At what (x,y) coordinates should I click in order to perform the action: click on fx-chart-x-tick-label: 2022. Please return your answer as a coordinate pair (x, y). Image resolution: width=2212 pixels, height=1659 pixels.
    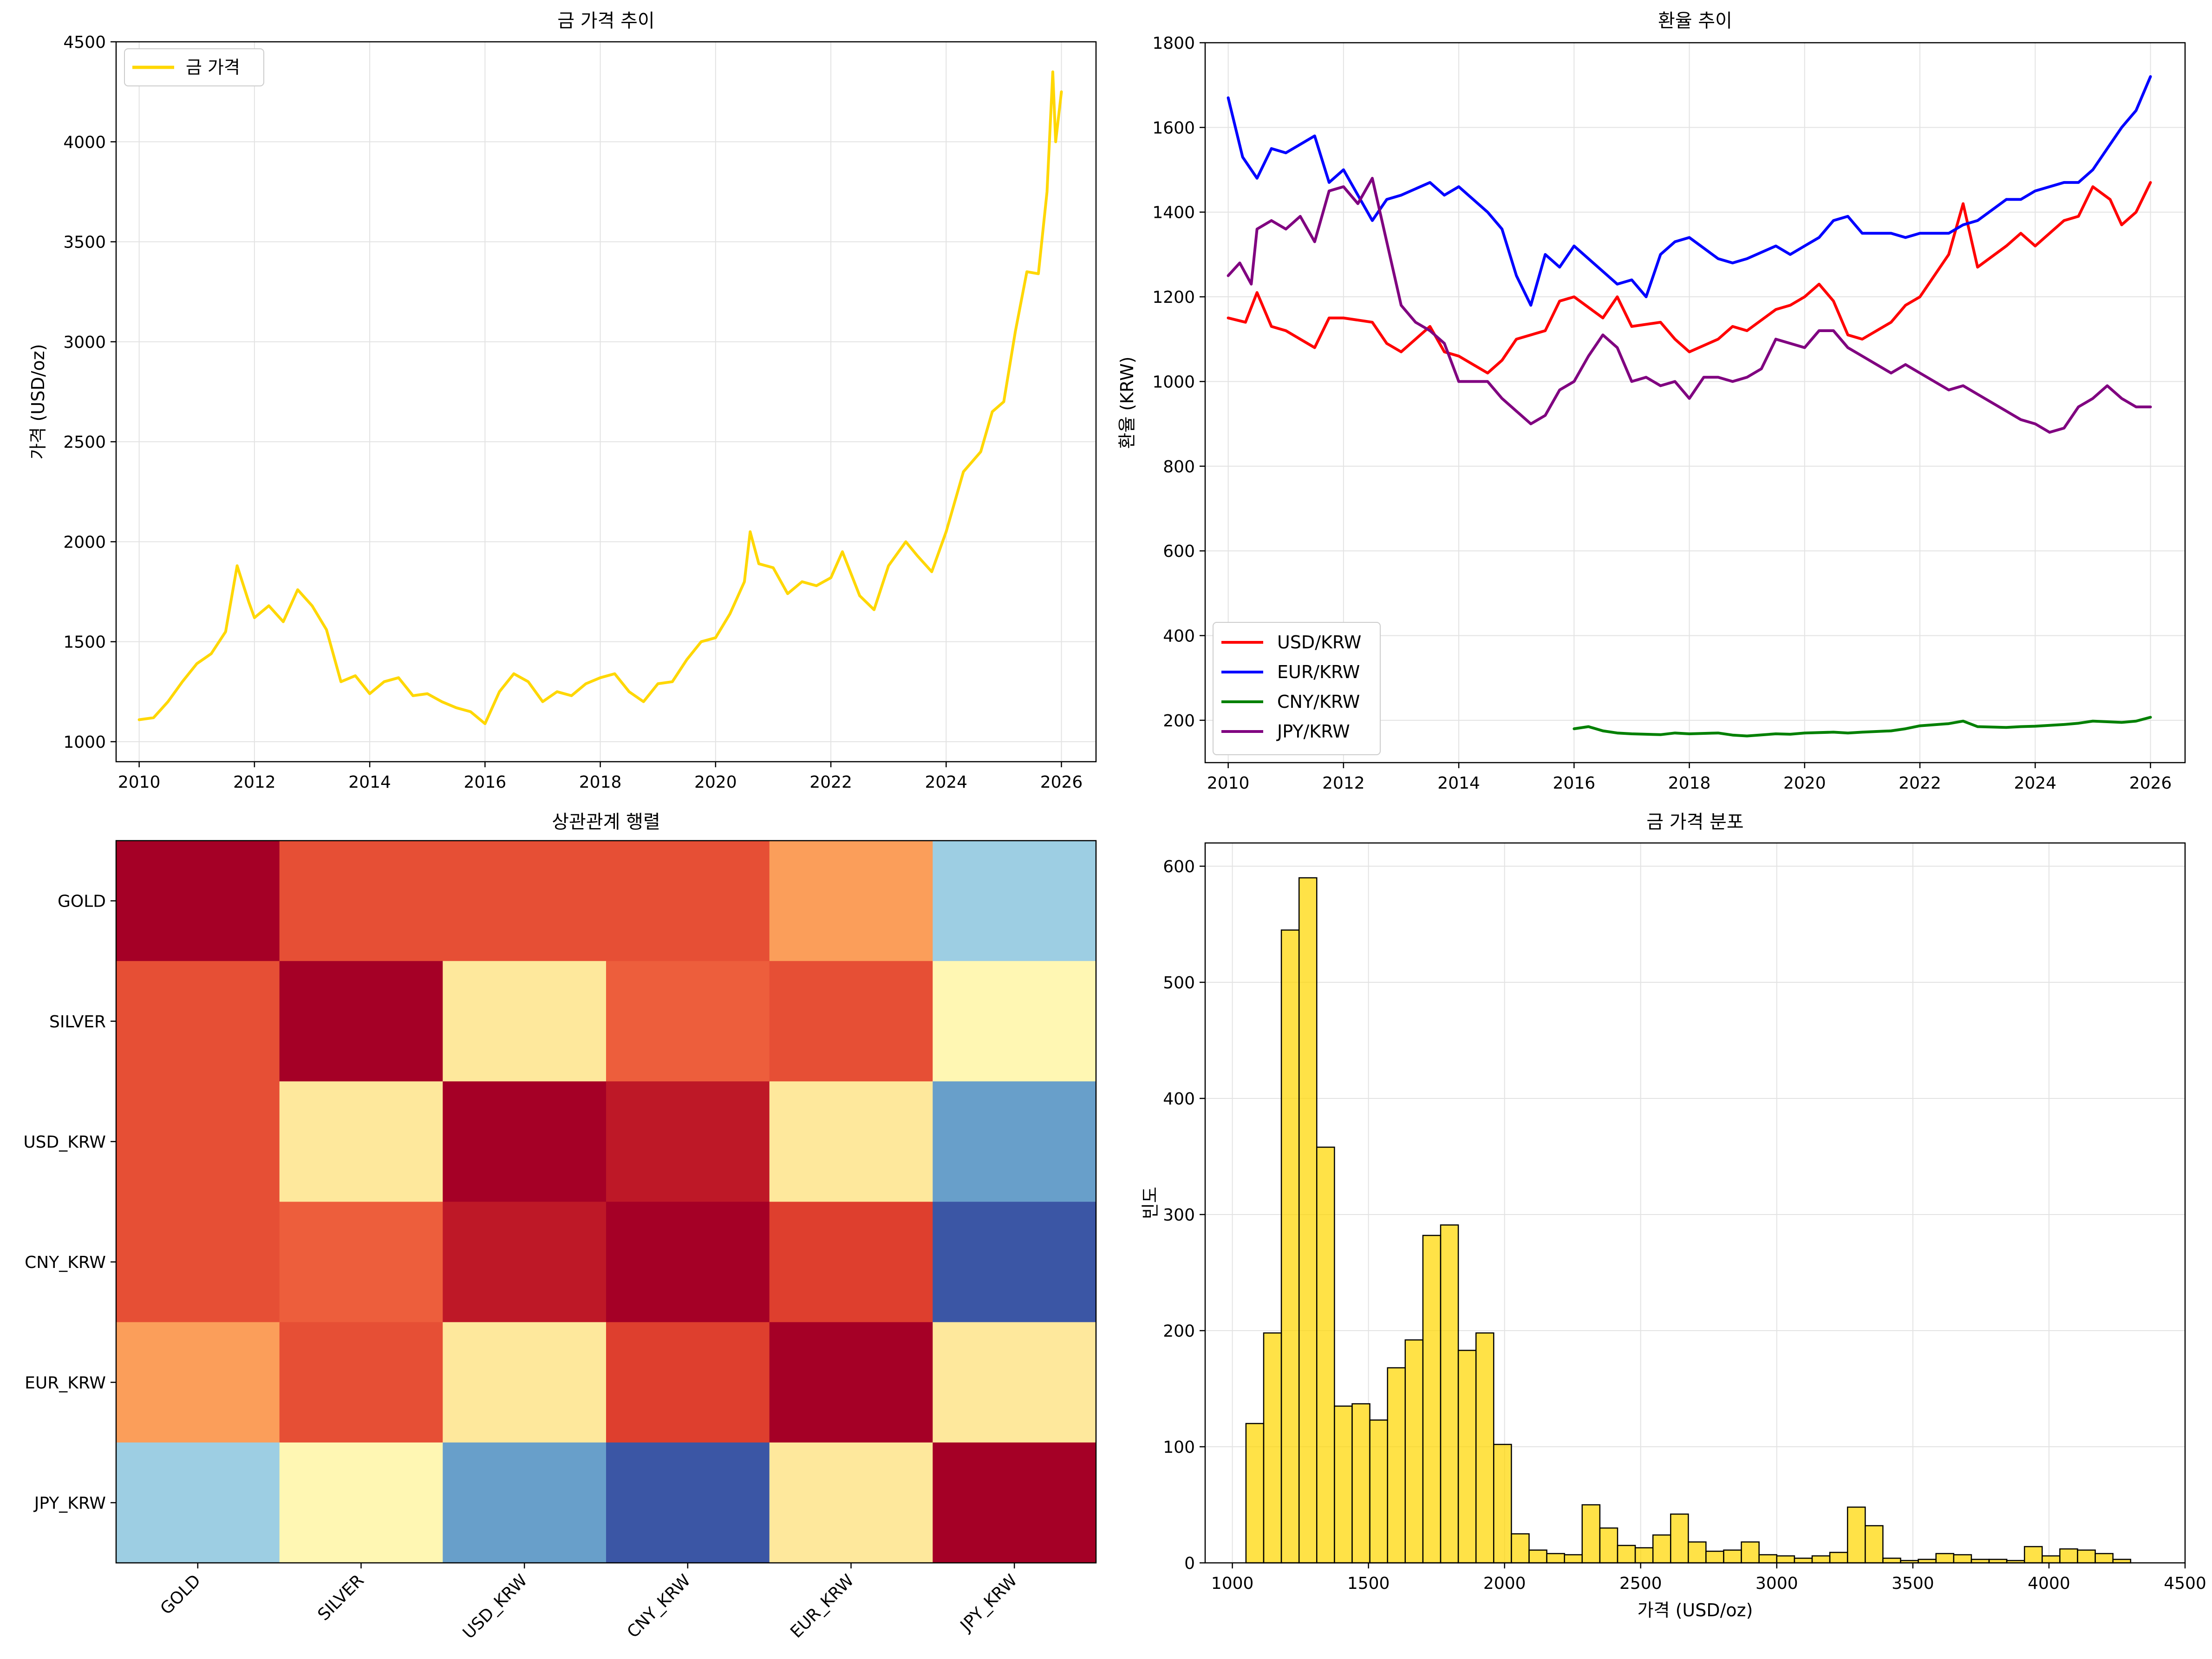
    Looking at the image, I should click on (1920, 783).